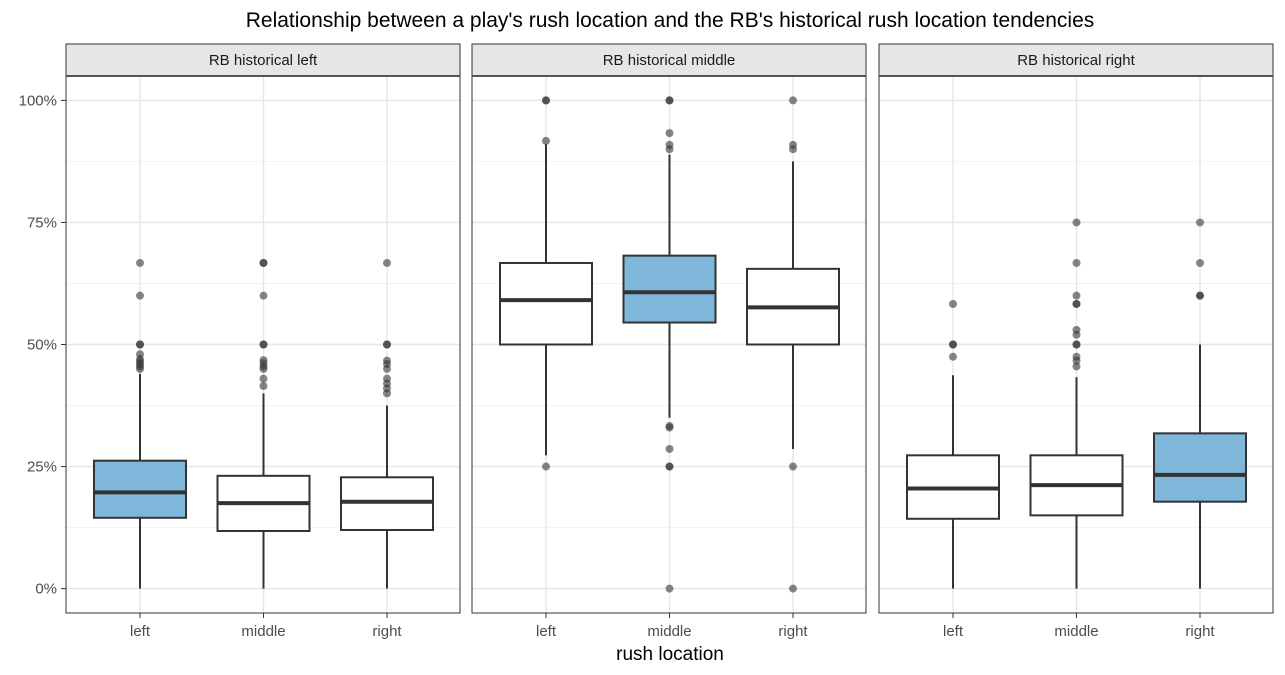 The image size is (1285, 675). Describe the element at coordinates (42, 222) in the screenshot. I see `y-tick-label: 75%` at that location.